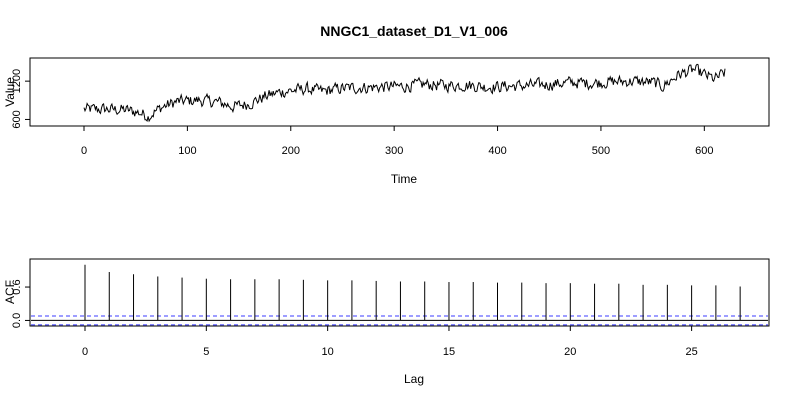 The image size is (800, 400). I want to click on y-tick-label: 0.6, so click(17, 286).